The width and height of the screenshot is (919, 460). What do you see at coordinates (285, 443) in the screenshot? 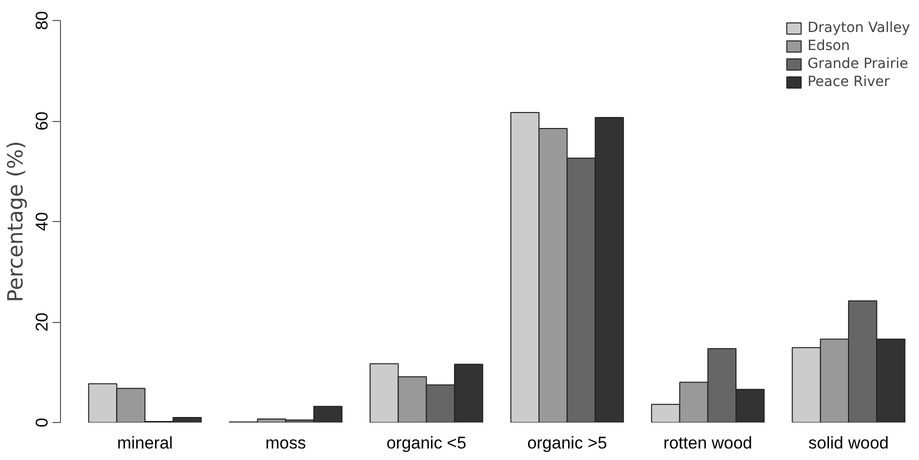
I see `x-tick-label: moss` at bounding box center [285, 443].